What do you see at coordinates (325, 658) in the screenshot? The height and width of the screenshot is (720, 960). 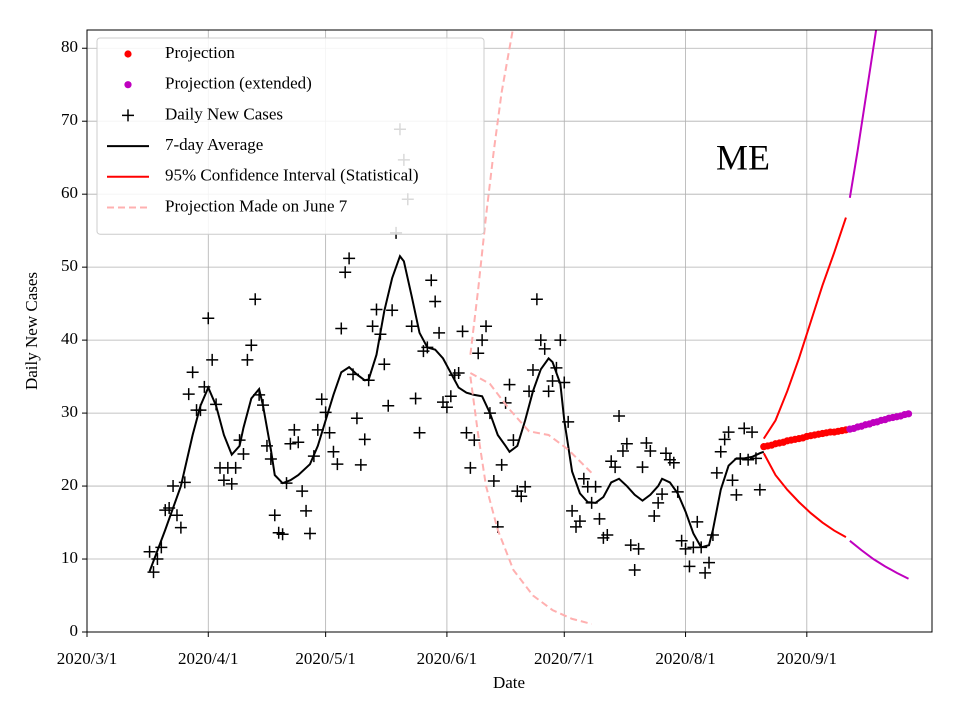 I see `x-tick-label: 2020/5/1` at bounding box center [325, 658].